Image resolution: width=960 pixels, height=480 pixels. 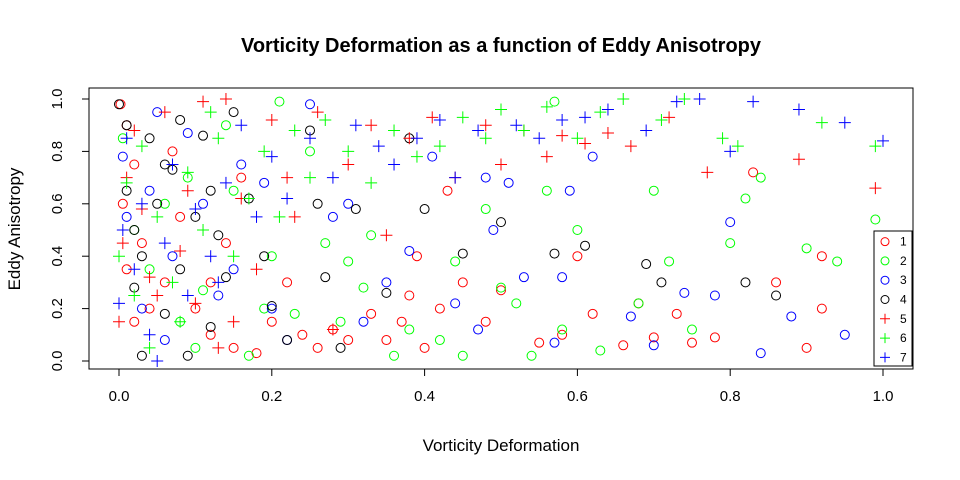 What do you see at coordinates (903, 319) in the screenshot?
I see `legend-label-5: 5` at bounding box center [903, 319].